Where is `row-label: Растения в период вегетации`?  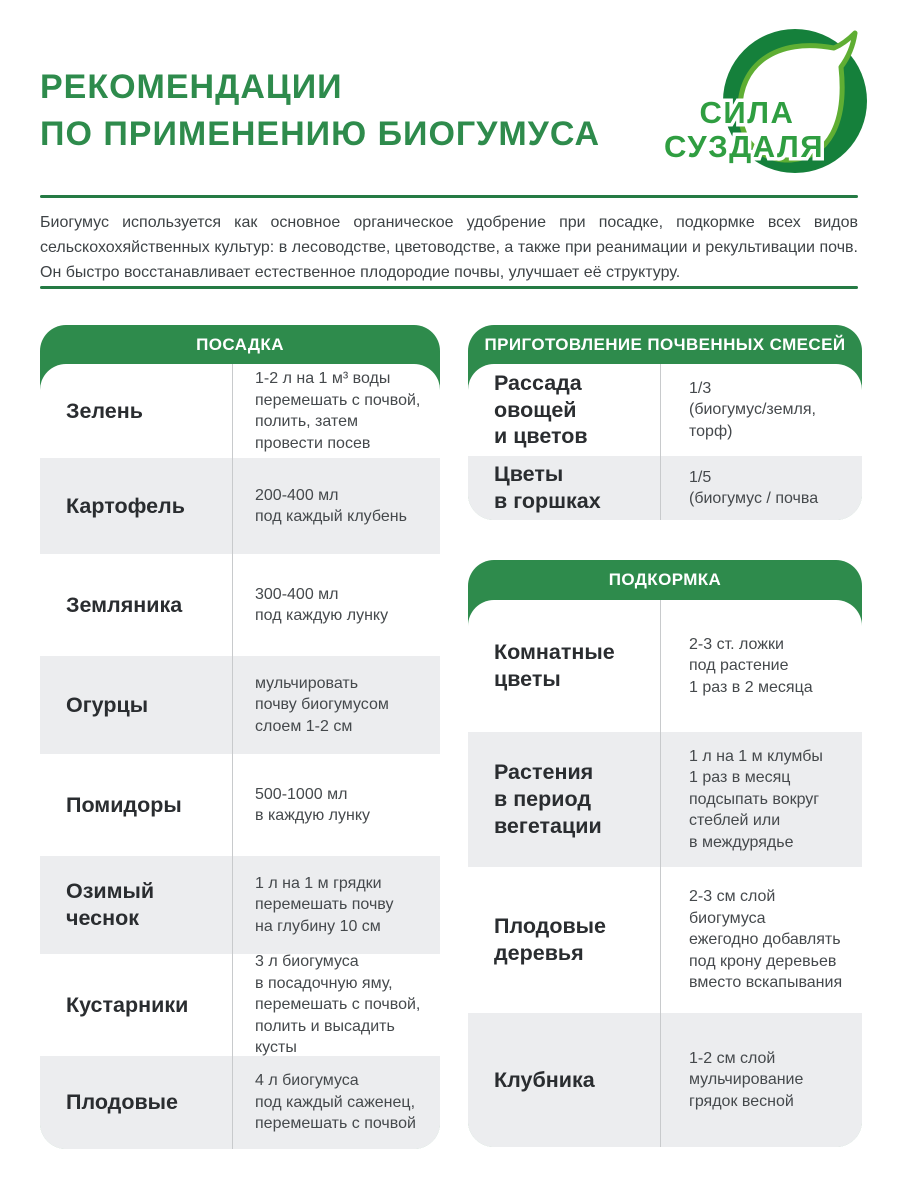 row-label: Растения в период вегетации is located at coordinates (564, 799).